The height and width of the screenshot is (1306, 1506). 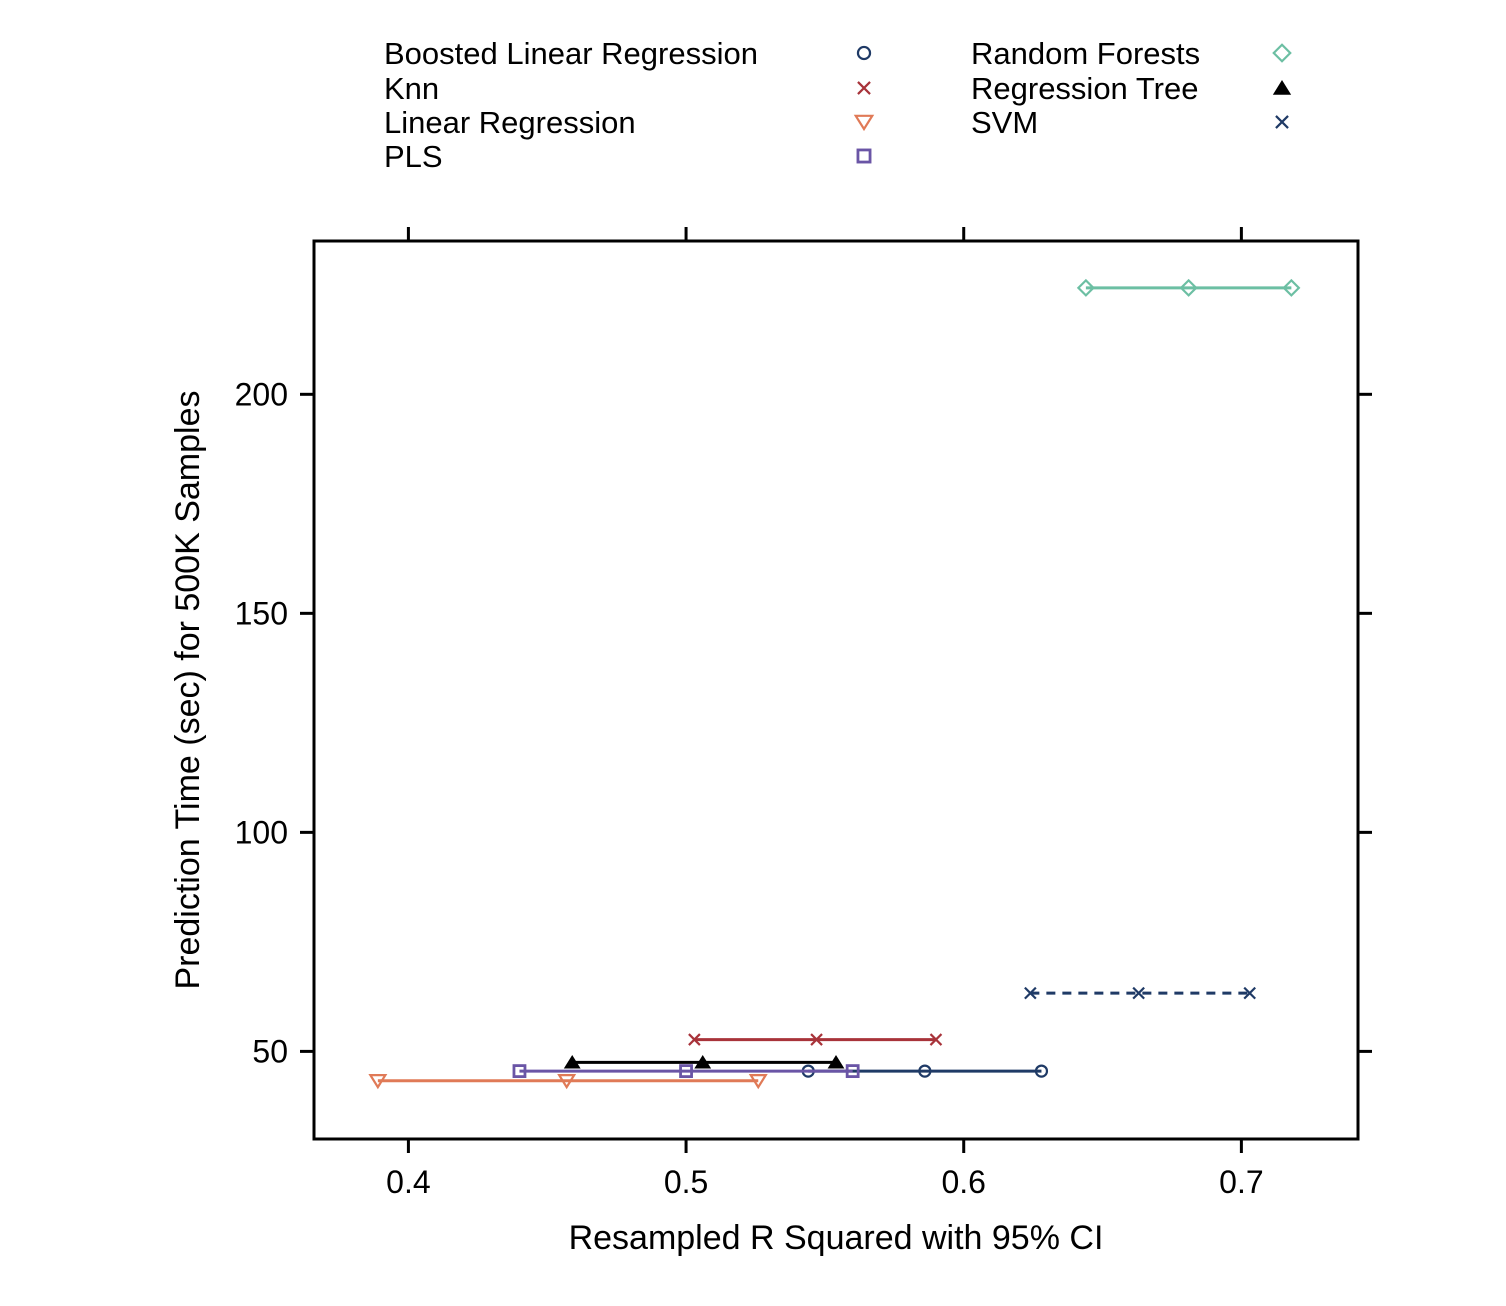 I want to click on legend-label: Boosted Linear Regression, so click(x=571, y=53).